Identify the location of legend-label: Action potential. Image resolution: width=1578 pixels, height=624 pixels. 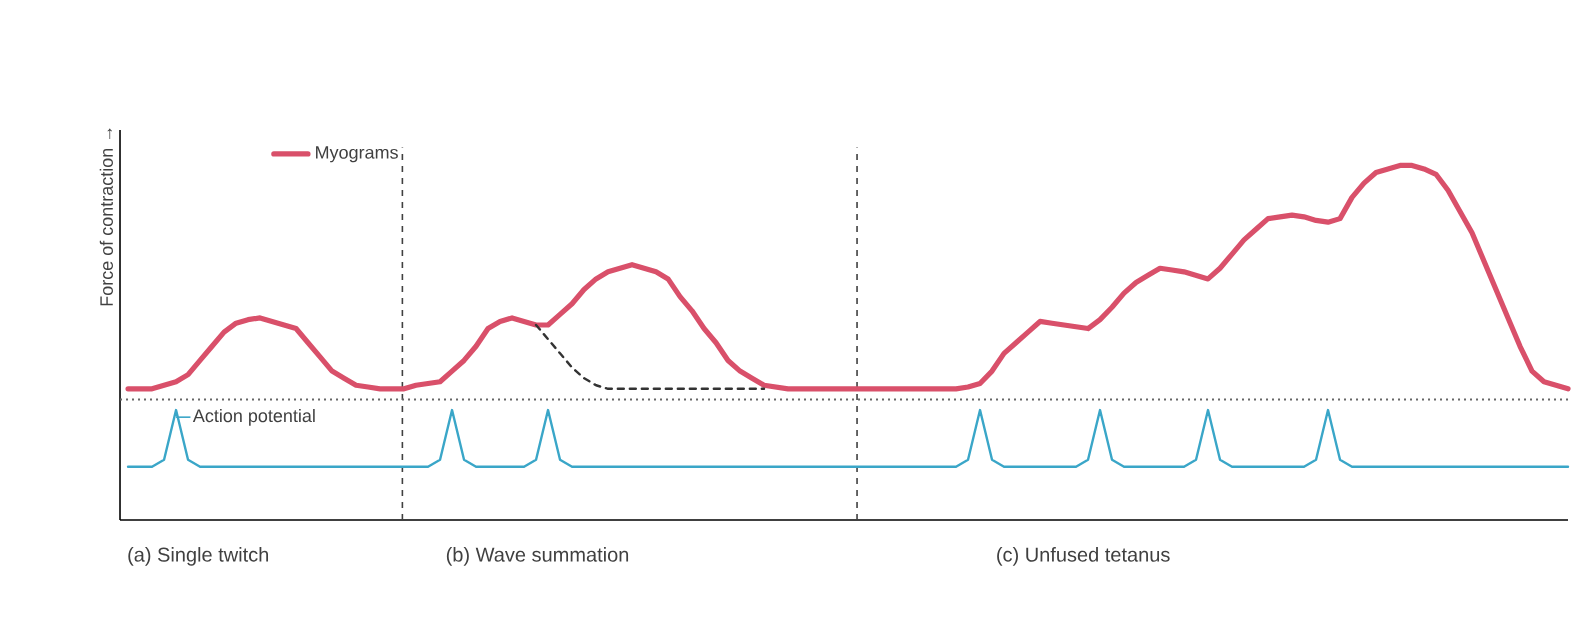
(253, 417).